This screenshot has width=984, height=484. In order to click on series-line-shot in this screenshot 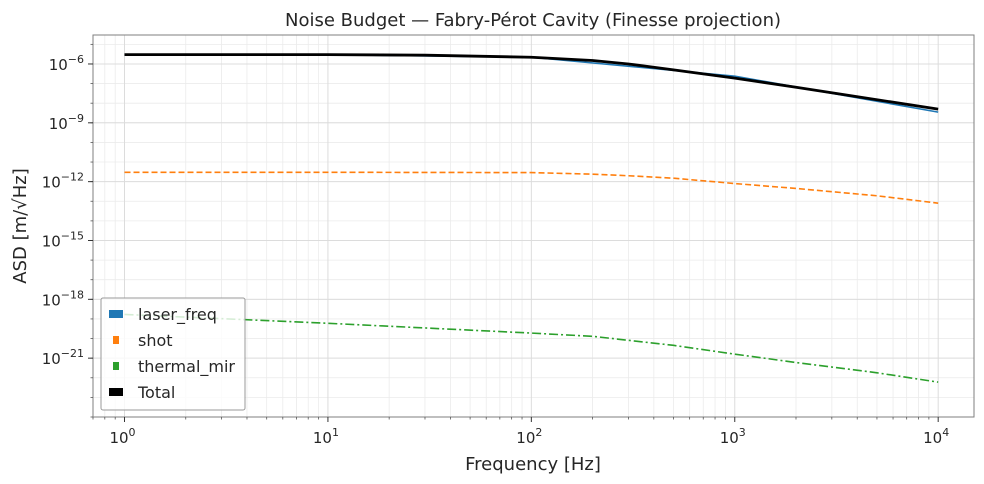, I will do `click(531, 187)`.